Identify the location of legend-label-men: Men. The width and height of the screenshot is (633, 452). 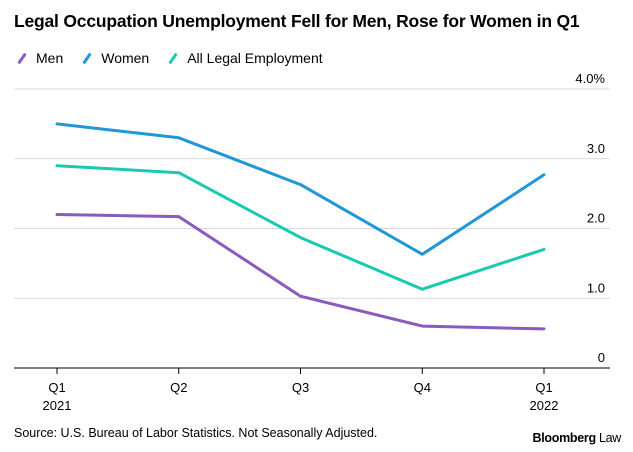
(50, 58).